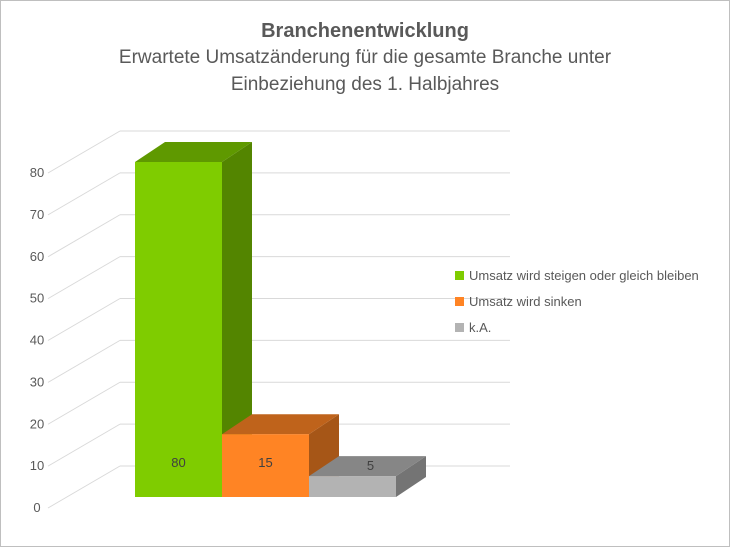  Describe the element at coordinates (37, 214) in the screenshot. I see `y-tick-label: 70` at that location.